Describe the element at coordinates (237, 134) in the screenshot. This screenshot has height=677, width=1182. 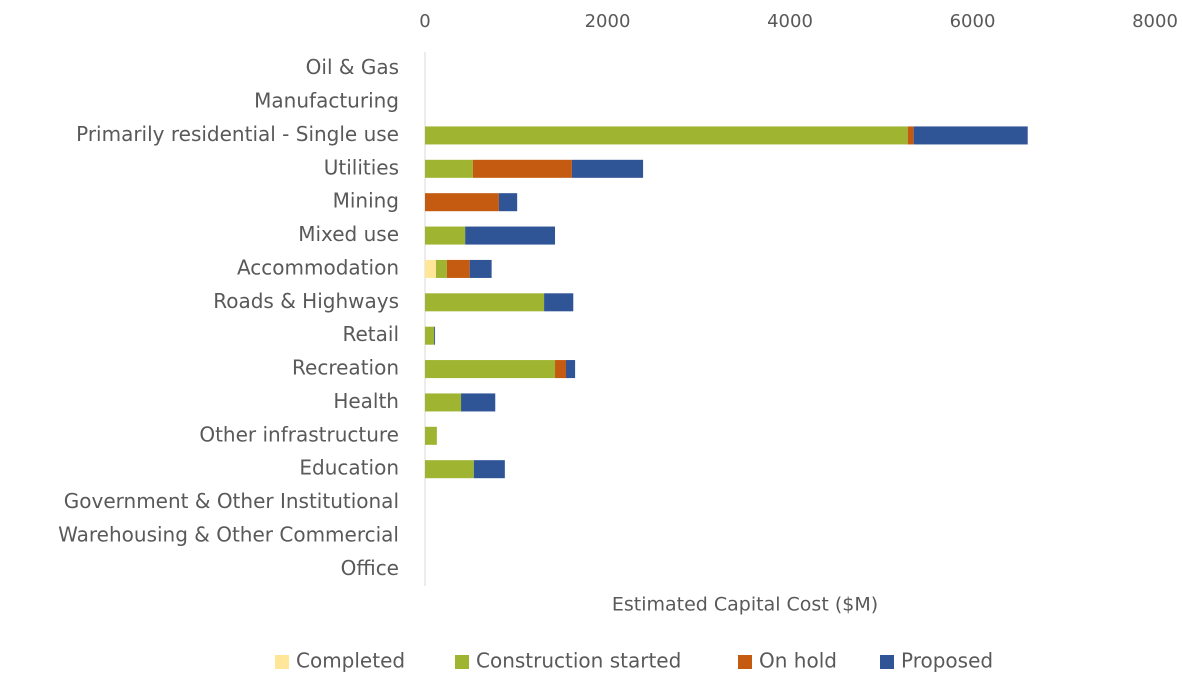
I see `y-tick-label: Primarily residential - Single use` at that location.